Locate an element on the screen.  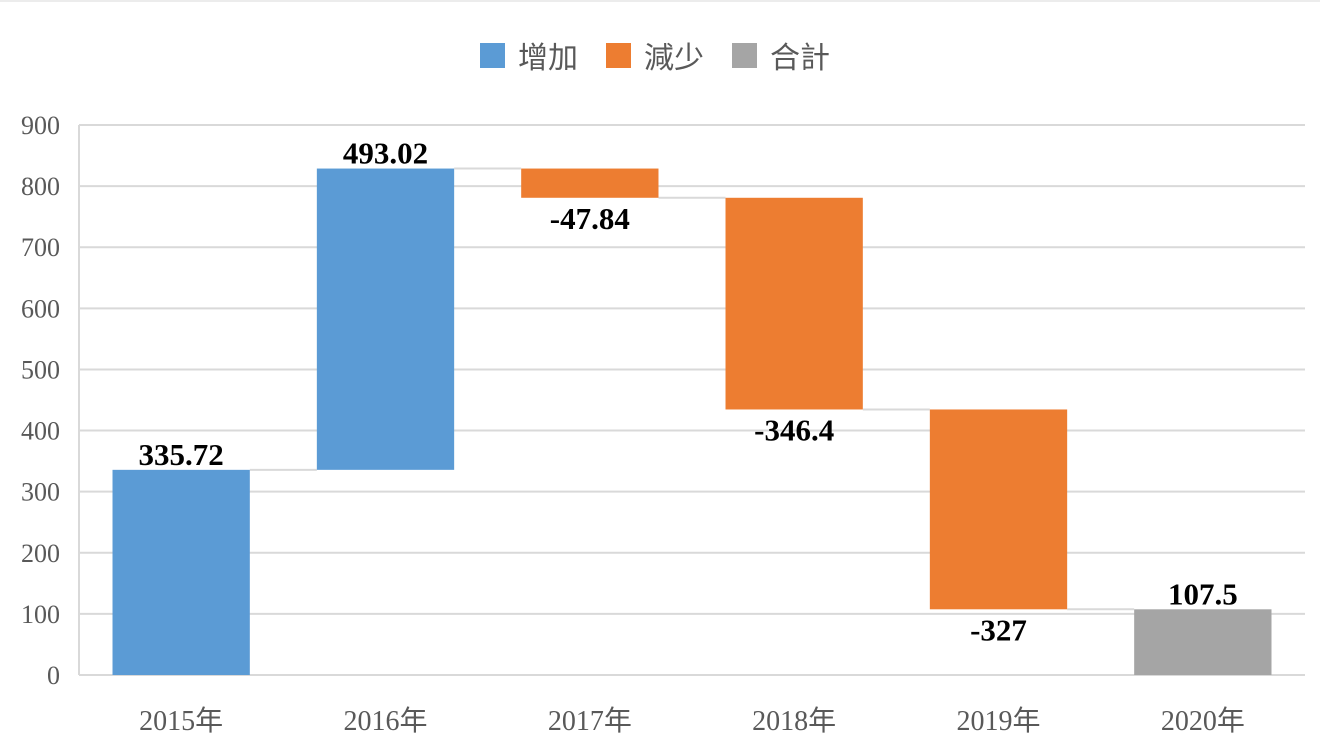
x-tick-label: 2020年 is located at coordinates (1203, 721).